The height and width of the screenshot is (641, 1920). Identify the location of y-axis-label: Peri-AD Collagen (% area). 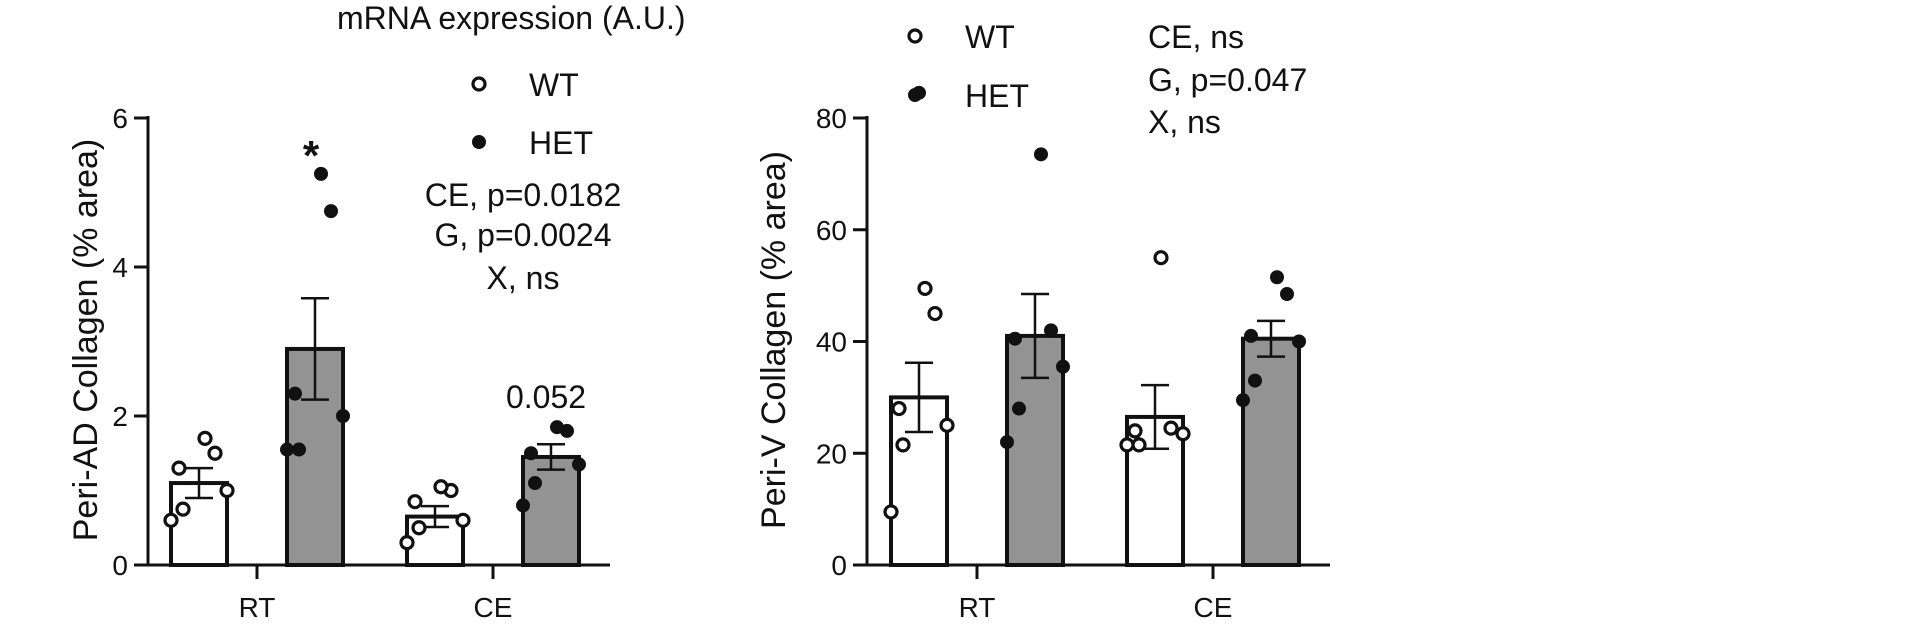
(86, 340).